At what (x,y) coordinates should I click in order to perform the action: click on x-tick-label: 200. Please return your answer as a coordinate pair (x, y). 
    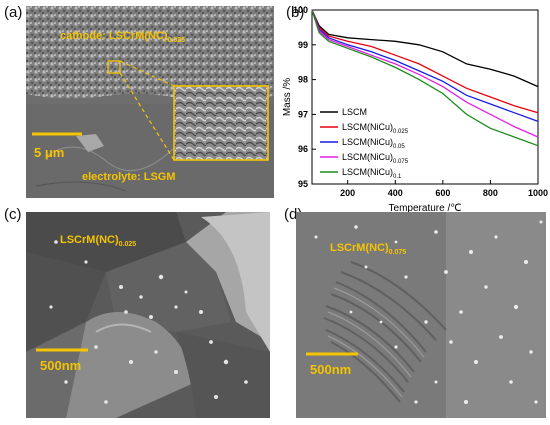
    Looking at the image, I should click on (347, 193).